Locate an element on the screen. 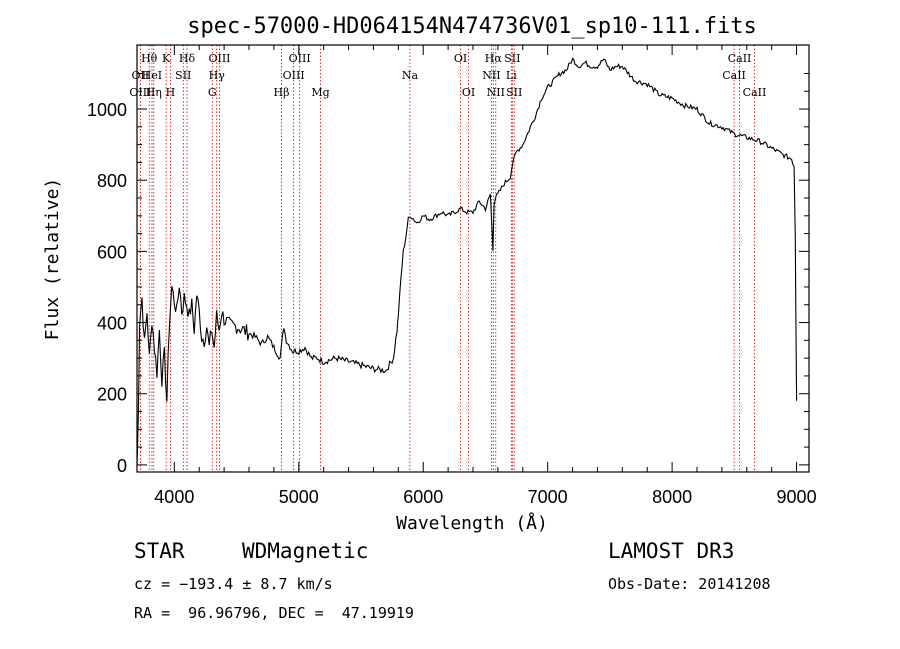  line-marker-label: K is located at coordinates (166, 58).